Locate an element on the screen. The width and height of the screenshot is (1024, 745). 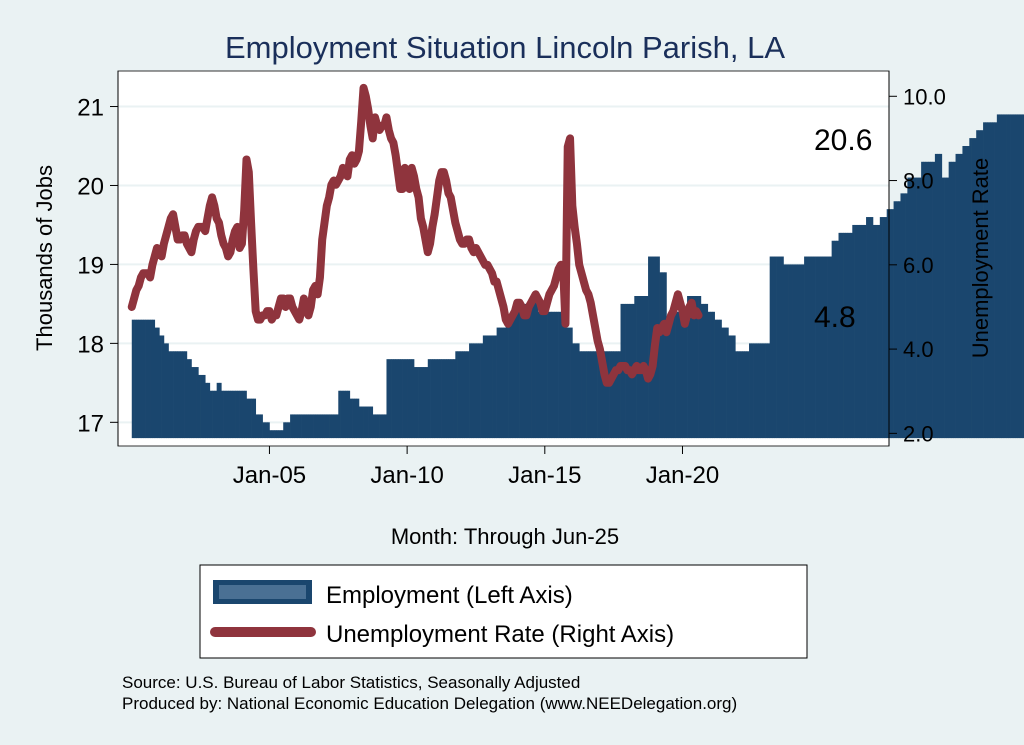
x-tick-label: Jan-15 is located at coordinates (544, 475).